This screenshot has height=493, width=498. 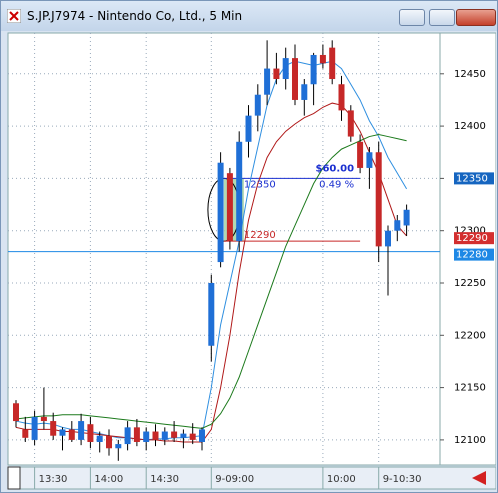 I want to click on y-tick-label: 12200, so click(x=470, y=335).